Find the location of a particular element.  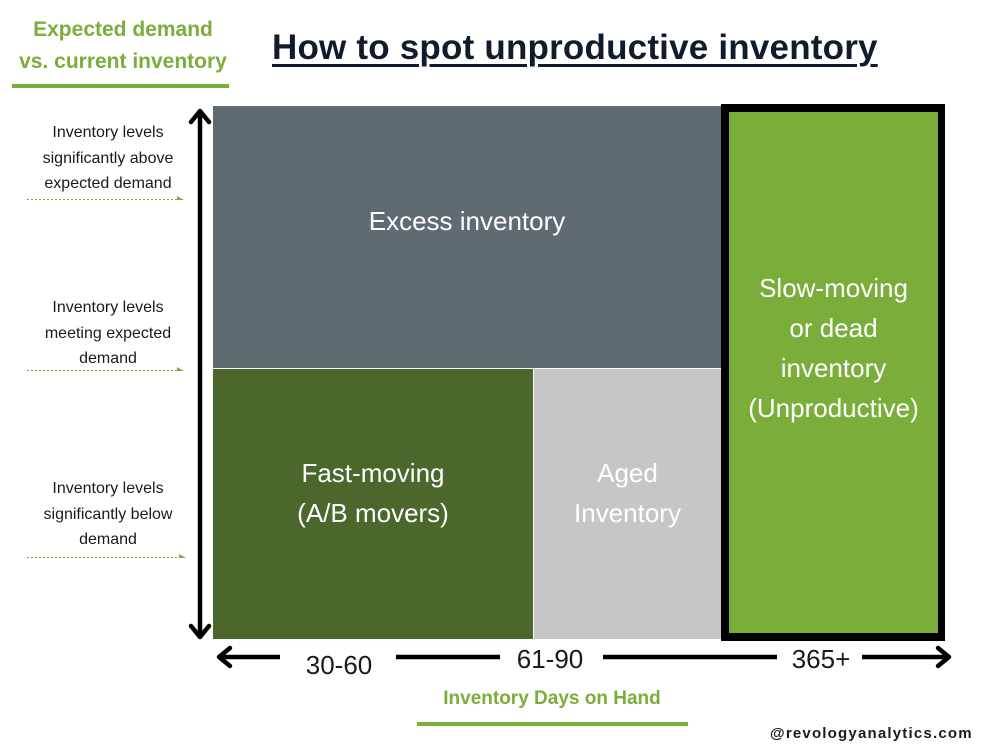

y-label-meeting: Inventory levels meeting expected demand is located at coordinates (108, 333).